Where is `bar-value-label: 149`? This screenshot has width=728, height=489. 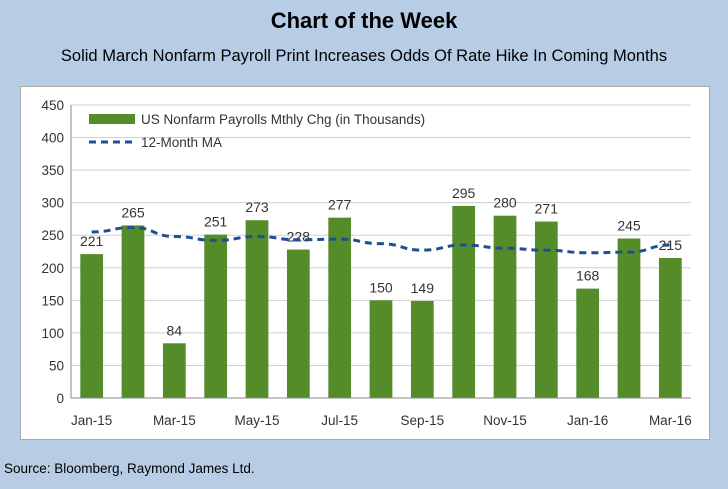
bar-value-label: 149 is located at coordinates (423, 288).